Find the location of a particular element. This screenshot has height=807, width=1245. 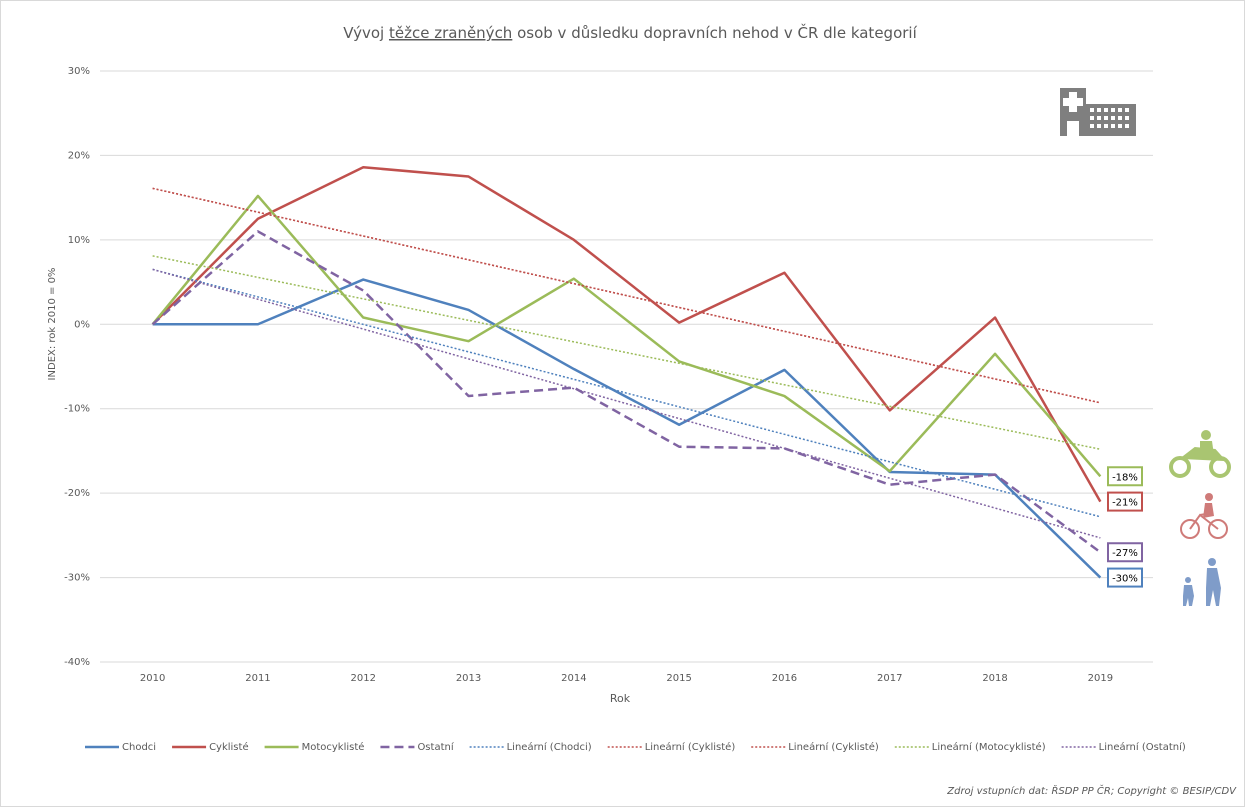

y-tick-label: -20% is located at coordinates (77, 493).